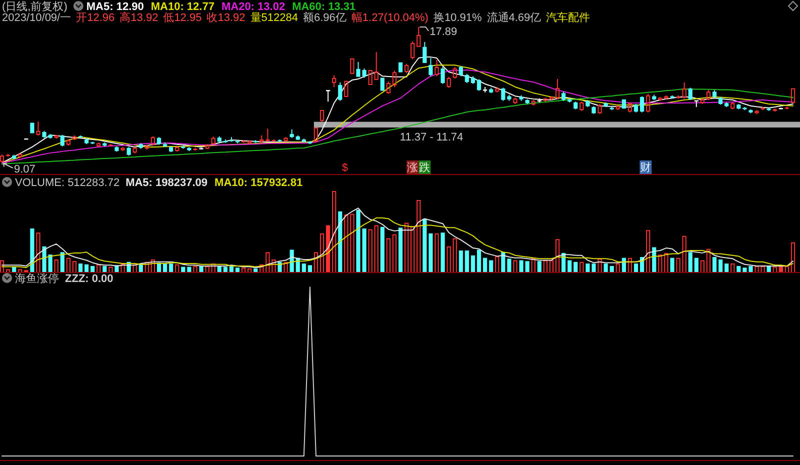  I want to click on band-label: 11.37 - 11.74, so click(432, 138).